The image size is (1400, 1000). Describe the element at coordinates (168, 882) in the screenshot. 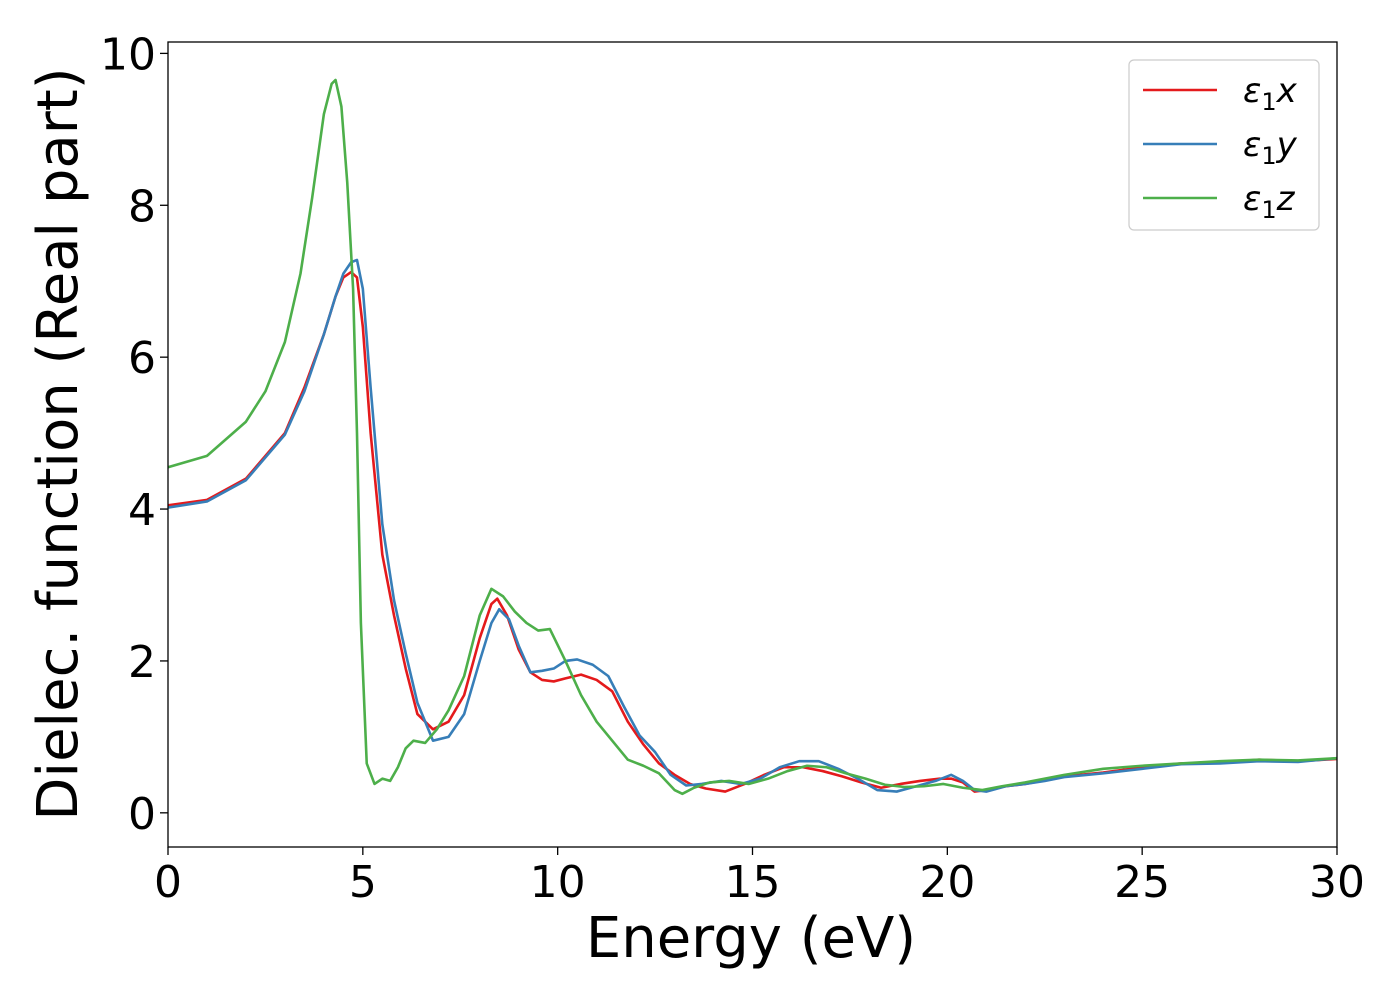

I see `x-tick-label: 0` at that location.